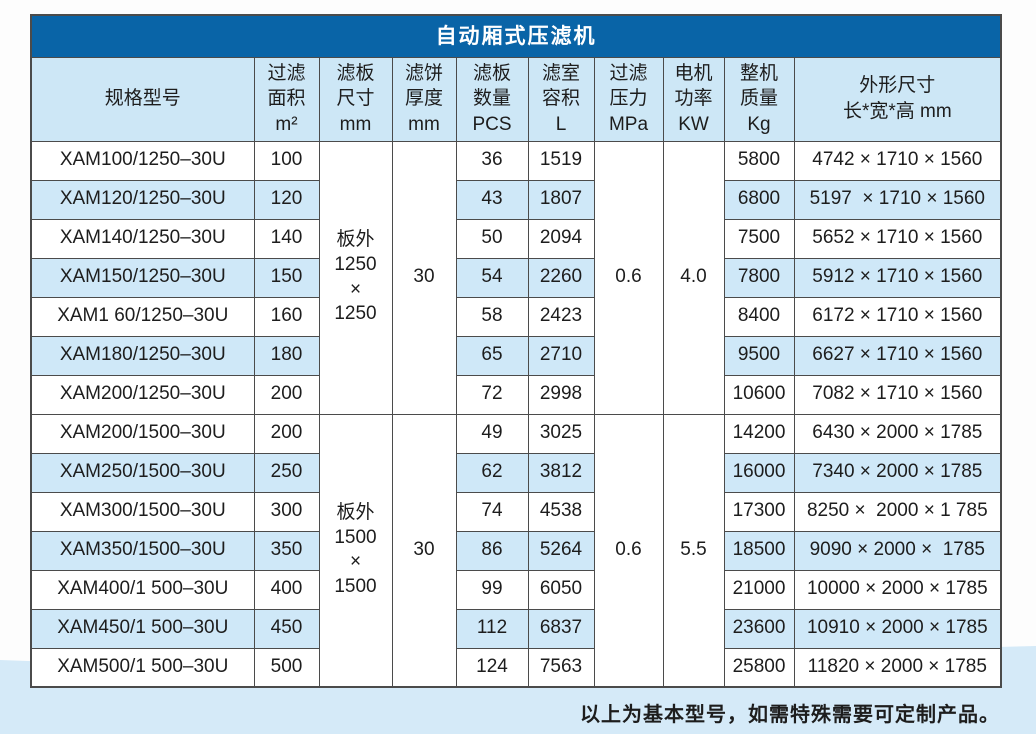 The height and width of the screenshot is (734, 1036). I want to click on plate-count-cell: 112, so click(492, 628).